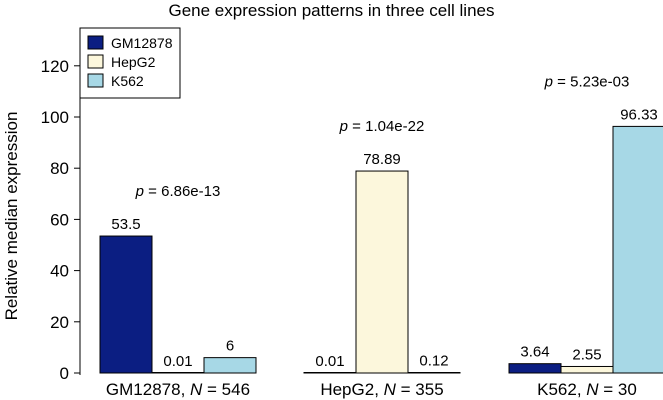 This screenshot has width=663, height=400. Describe the element at coordinates (382, 159) in the screenshot. I see `bar-value-label: 78.89` at that location.